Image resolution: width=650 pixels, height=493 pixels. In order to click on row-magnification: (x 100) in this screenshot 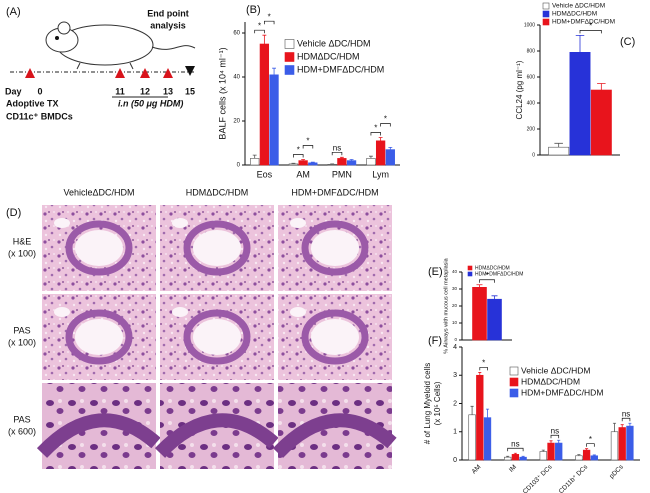, I will do `click(22, 342)`.